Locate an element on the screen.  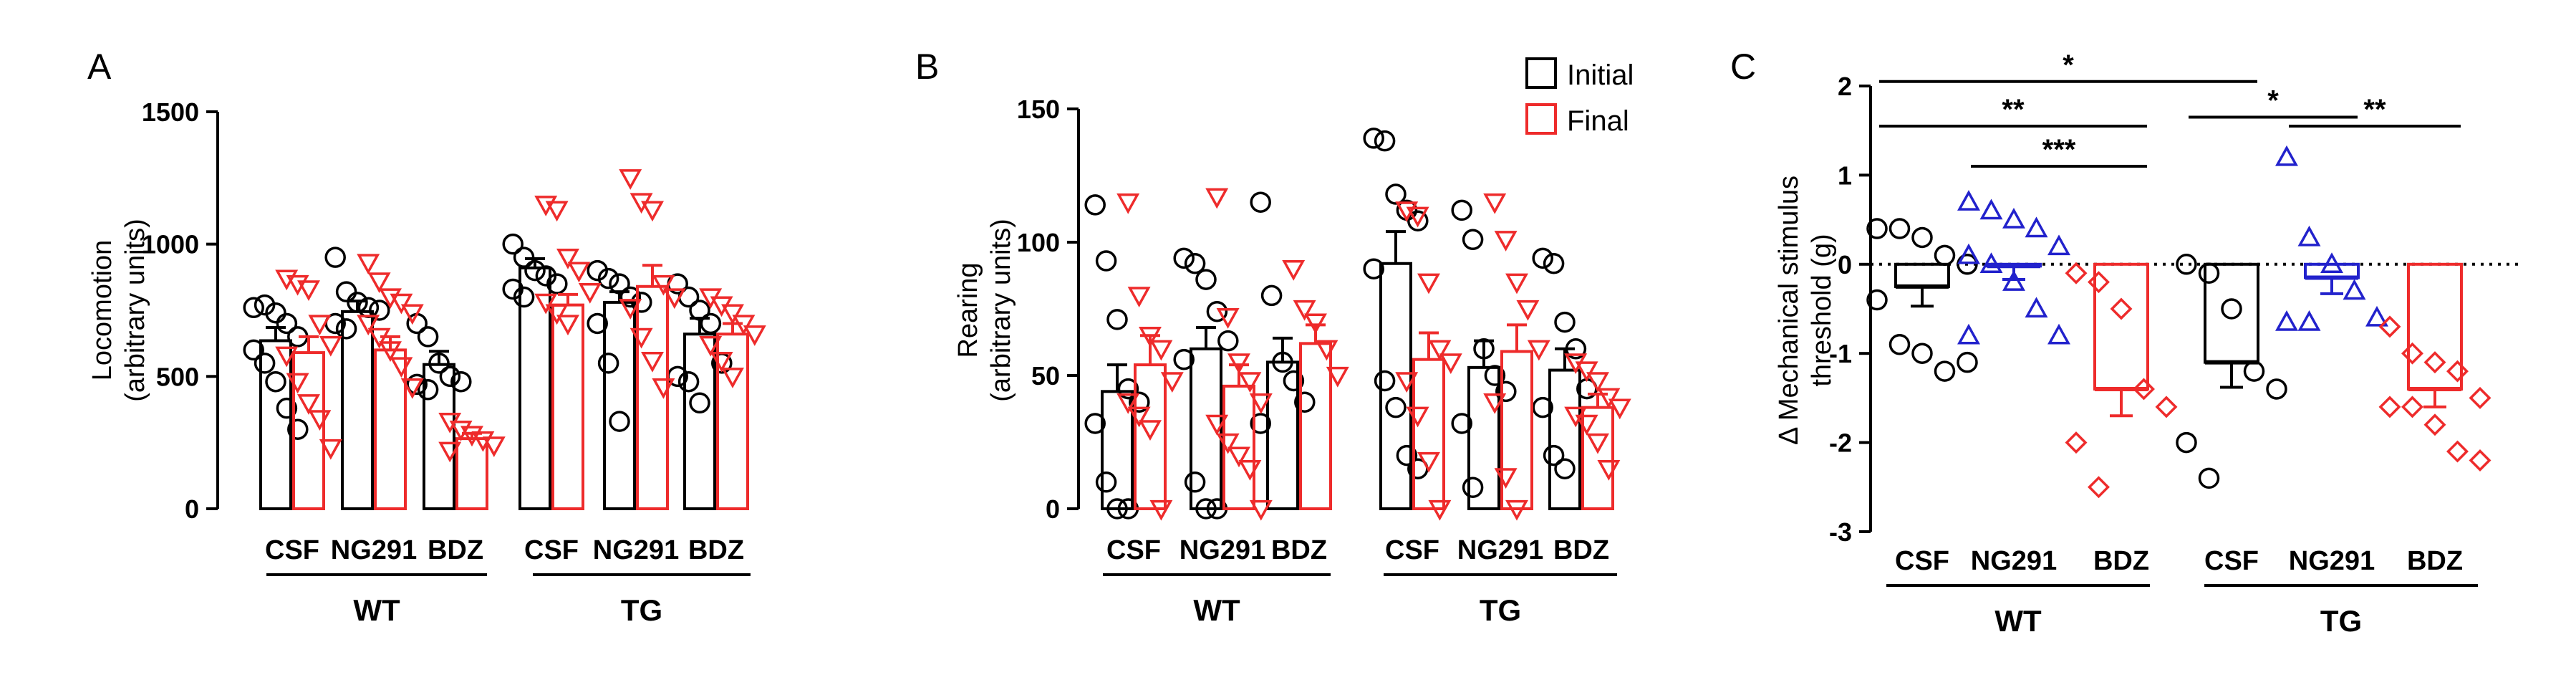
y-axis-title-line: Δ Mechanical stimulus is located at coordinates (1789, 310).